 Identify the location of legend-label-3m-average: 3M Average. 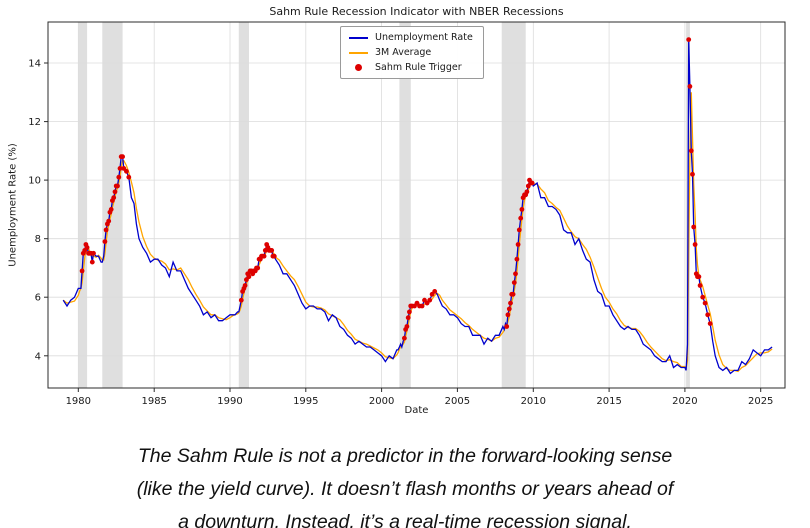
(403, 52).